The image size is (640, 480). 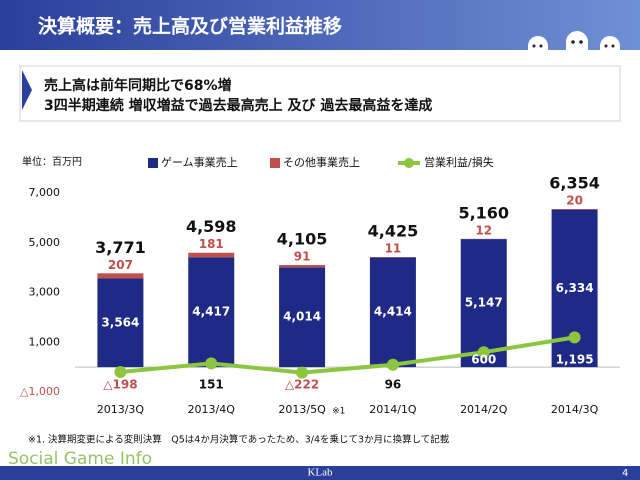 What do you see at coordinates (211, 226) in the screenshot?
I see `total-label: 4,598` at bounding box center [211, 226].